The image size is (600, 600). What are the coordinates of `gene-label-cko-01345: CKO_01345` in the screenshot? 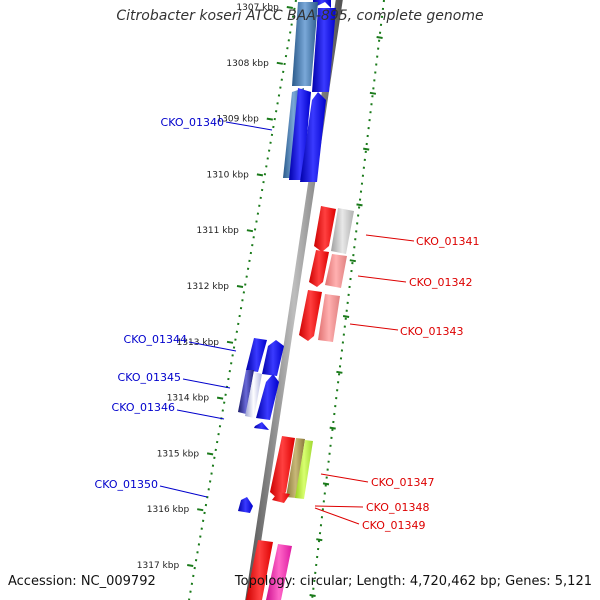 It's located at (149, 377).